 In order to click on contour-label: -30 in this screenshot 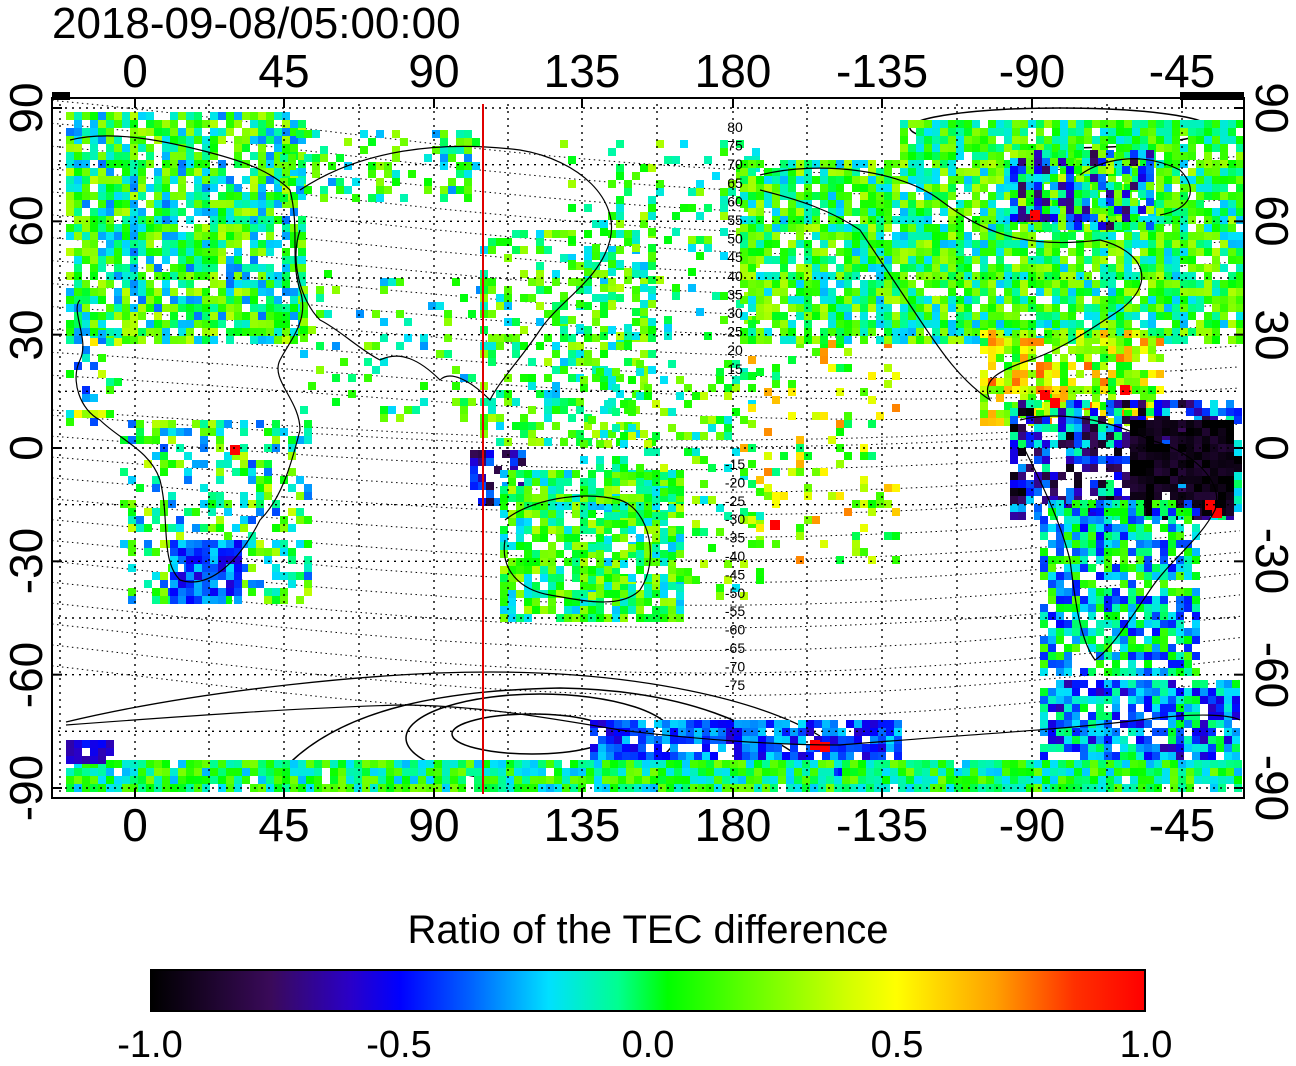, I will do `click(735, 519)`.